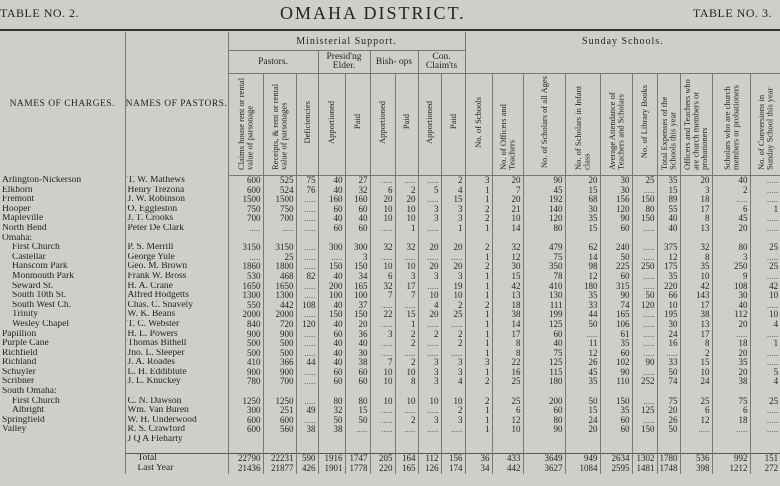 The image size is (780, 486). Describe the element at coordinates (18, 382) in the screenshot. I see `charge-name: Scribner` at that location.